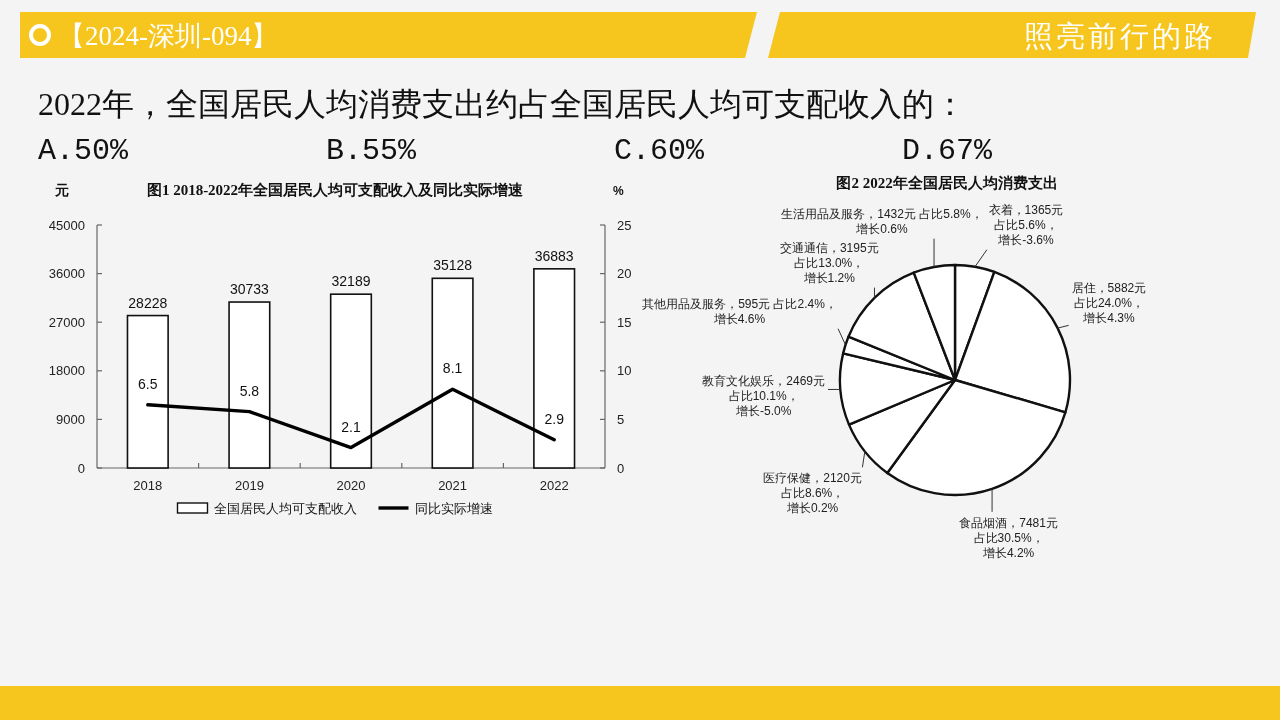  I want to click on slice-label: 交通通信，3195元占比13.0%，增长1.2%, so click(829, 262).